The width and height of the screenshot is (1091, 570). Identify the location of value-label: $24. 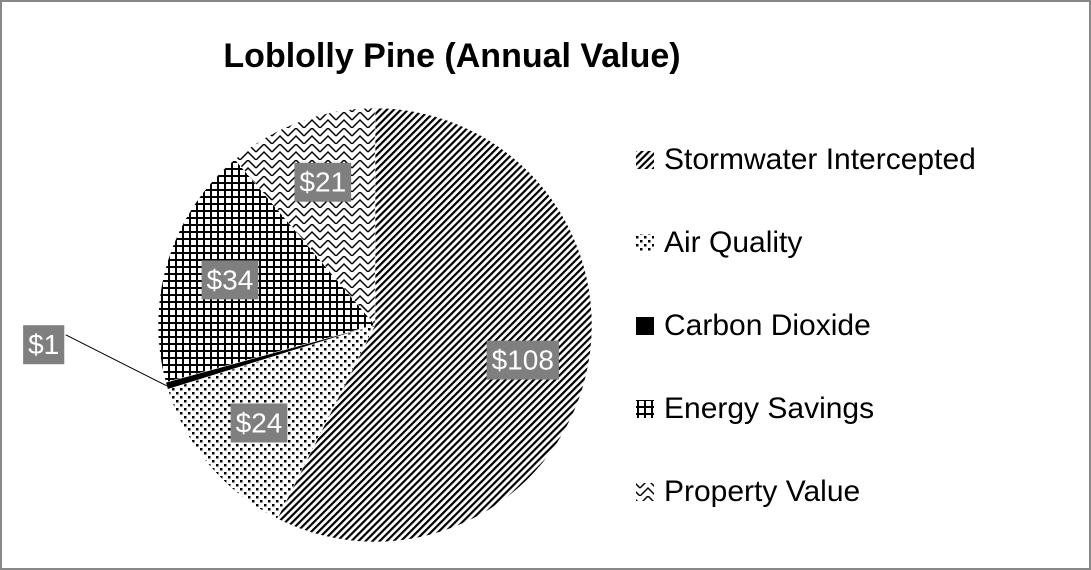
(259, 422).